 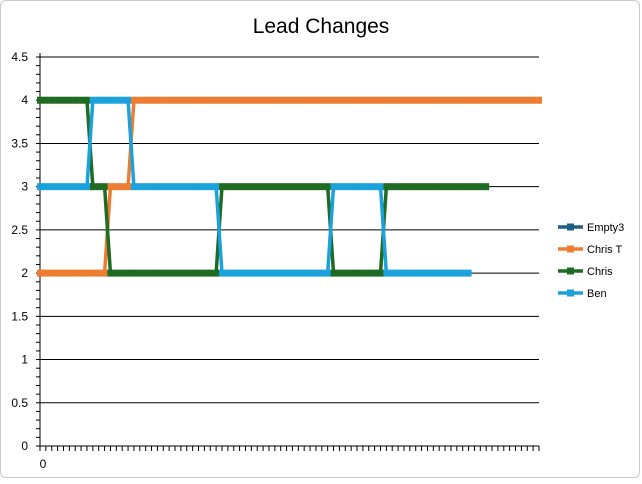 What do you see at coordinates (19, 403) in the screenshot?
I see `y-tick-label: 0.5` at bounding box center [19, 403].